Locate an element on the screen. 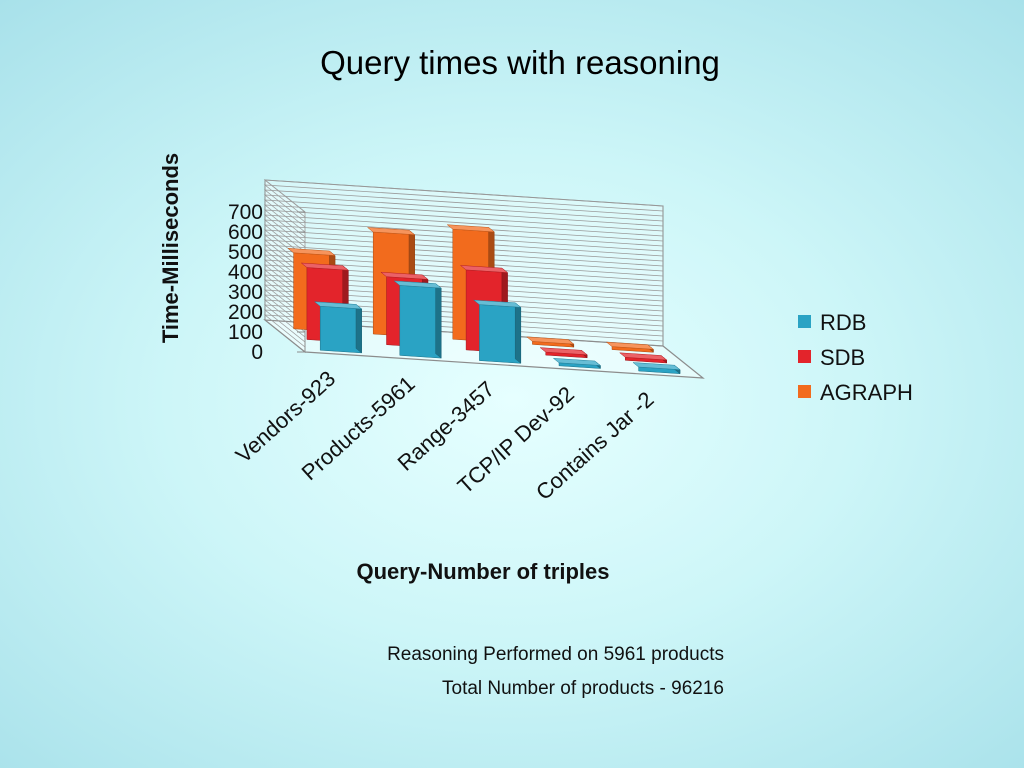  y-tick-label: 0 is located at coordinates (257, 352).